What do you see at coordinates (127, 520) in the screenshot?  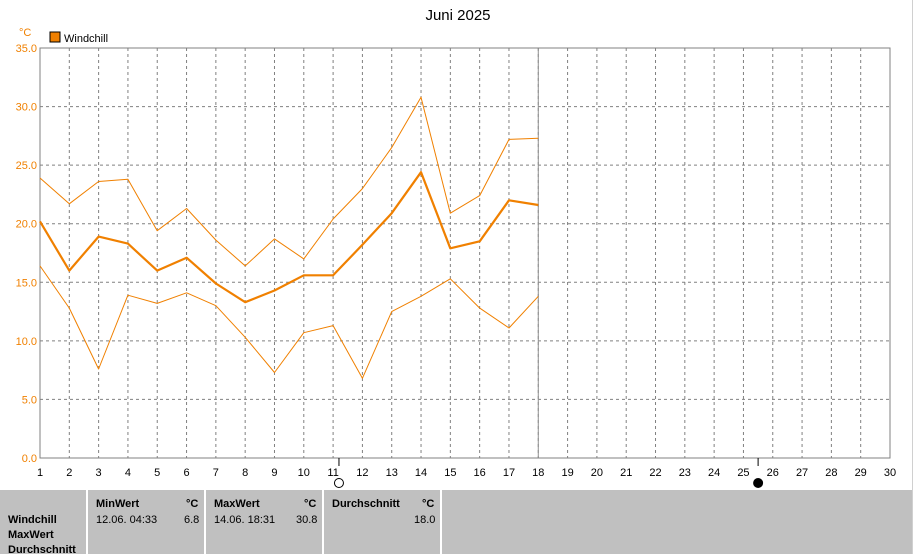 I see `minwert-datetime: 12.06. 04:33` at bounding box center [127, 520].